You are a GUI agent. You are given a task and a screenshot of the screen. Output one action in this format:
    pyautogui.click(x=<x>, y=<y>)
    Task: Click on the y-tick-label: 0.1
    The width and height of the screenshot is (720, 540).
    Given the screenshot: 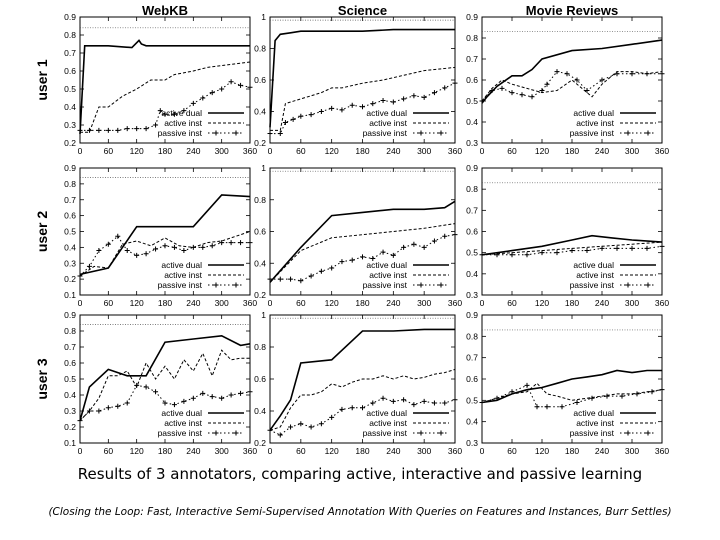 What is the action you would take?
    pyautogui.click(x=70, y=443)
    